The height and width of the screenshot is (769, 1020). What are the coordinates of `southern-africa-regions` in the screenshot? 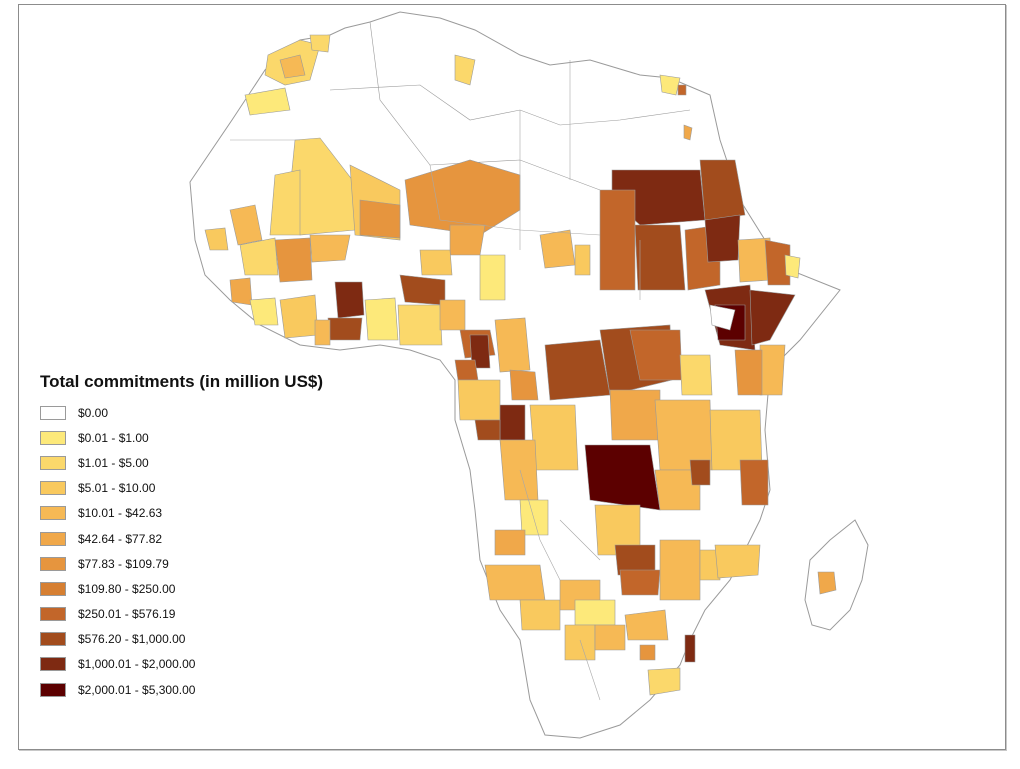 It's located at (622, 597).